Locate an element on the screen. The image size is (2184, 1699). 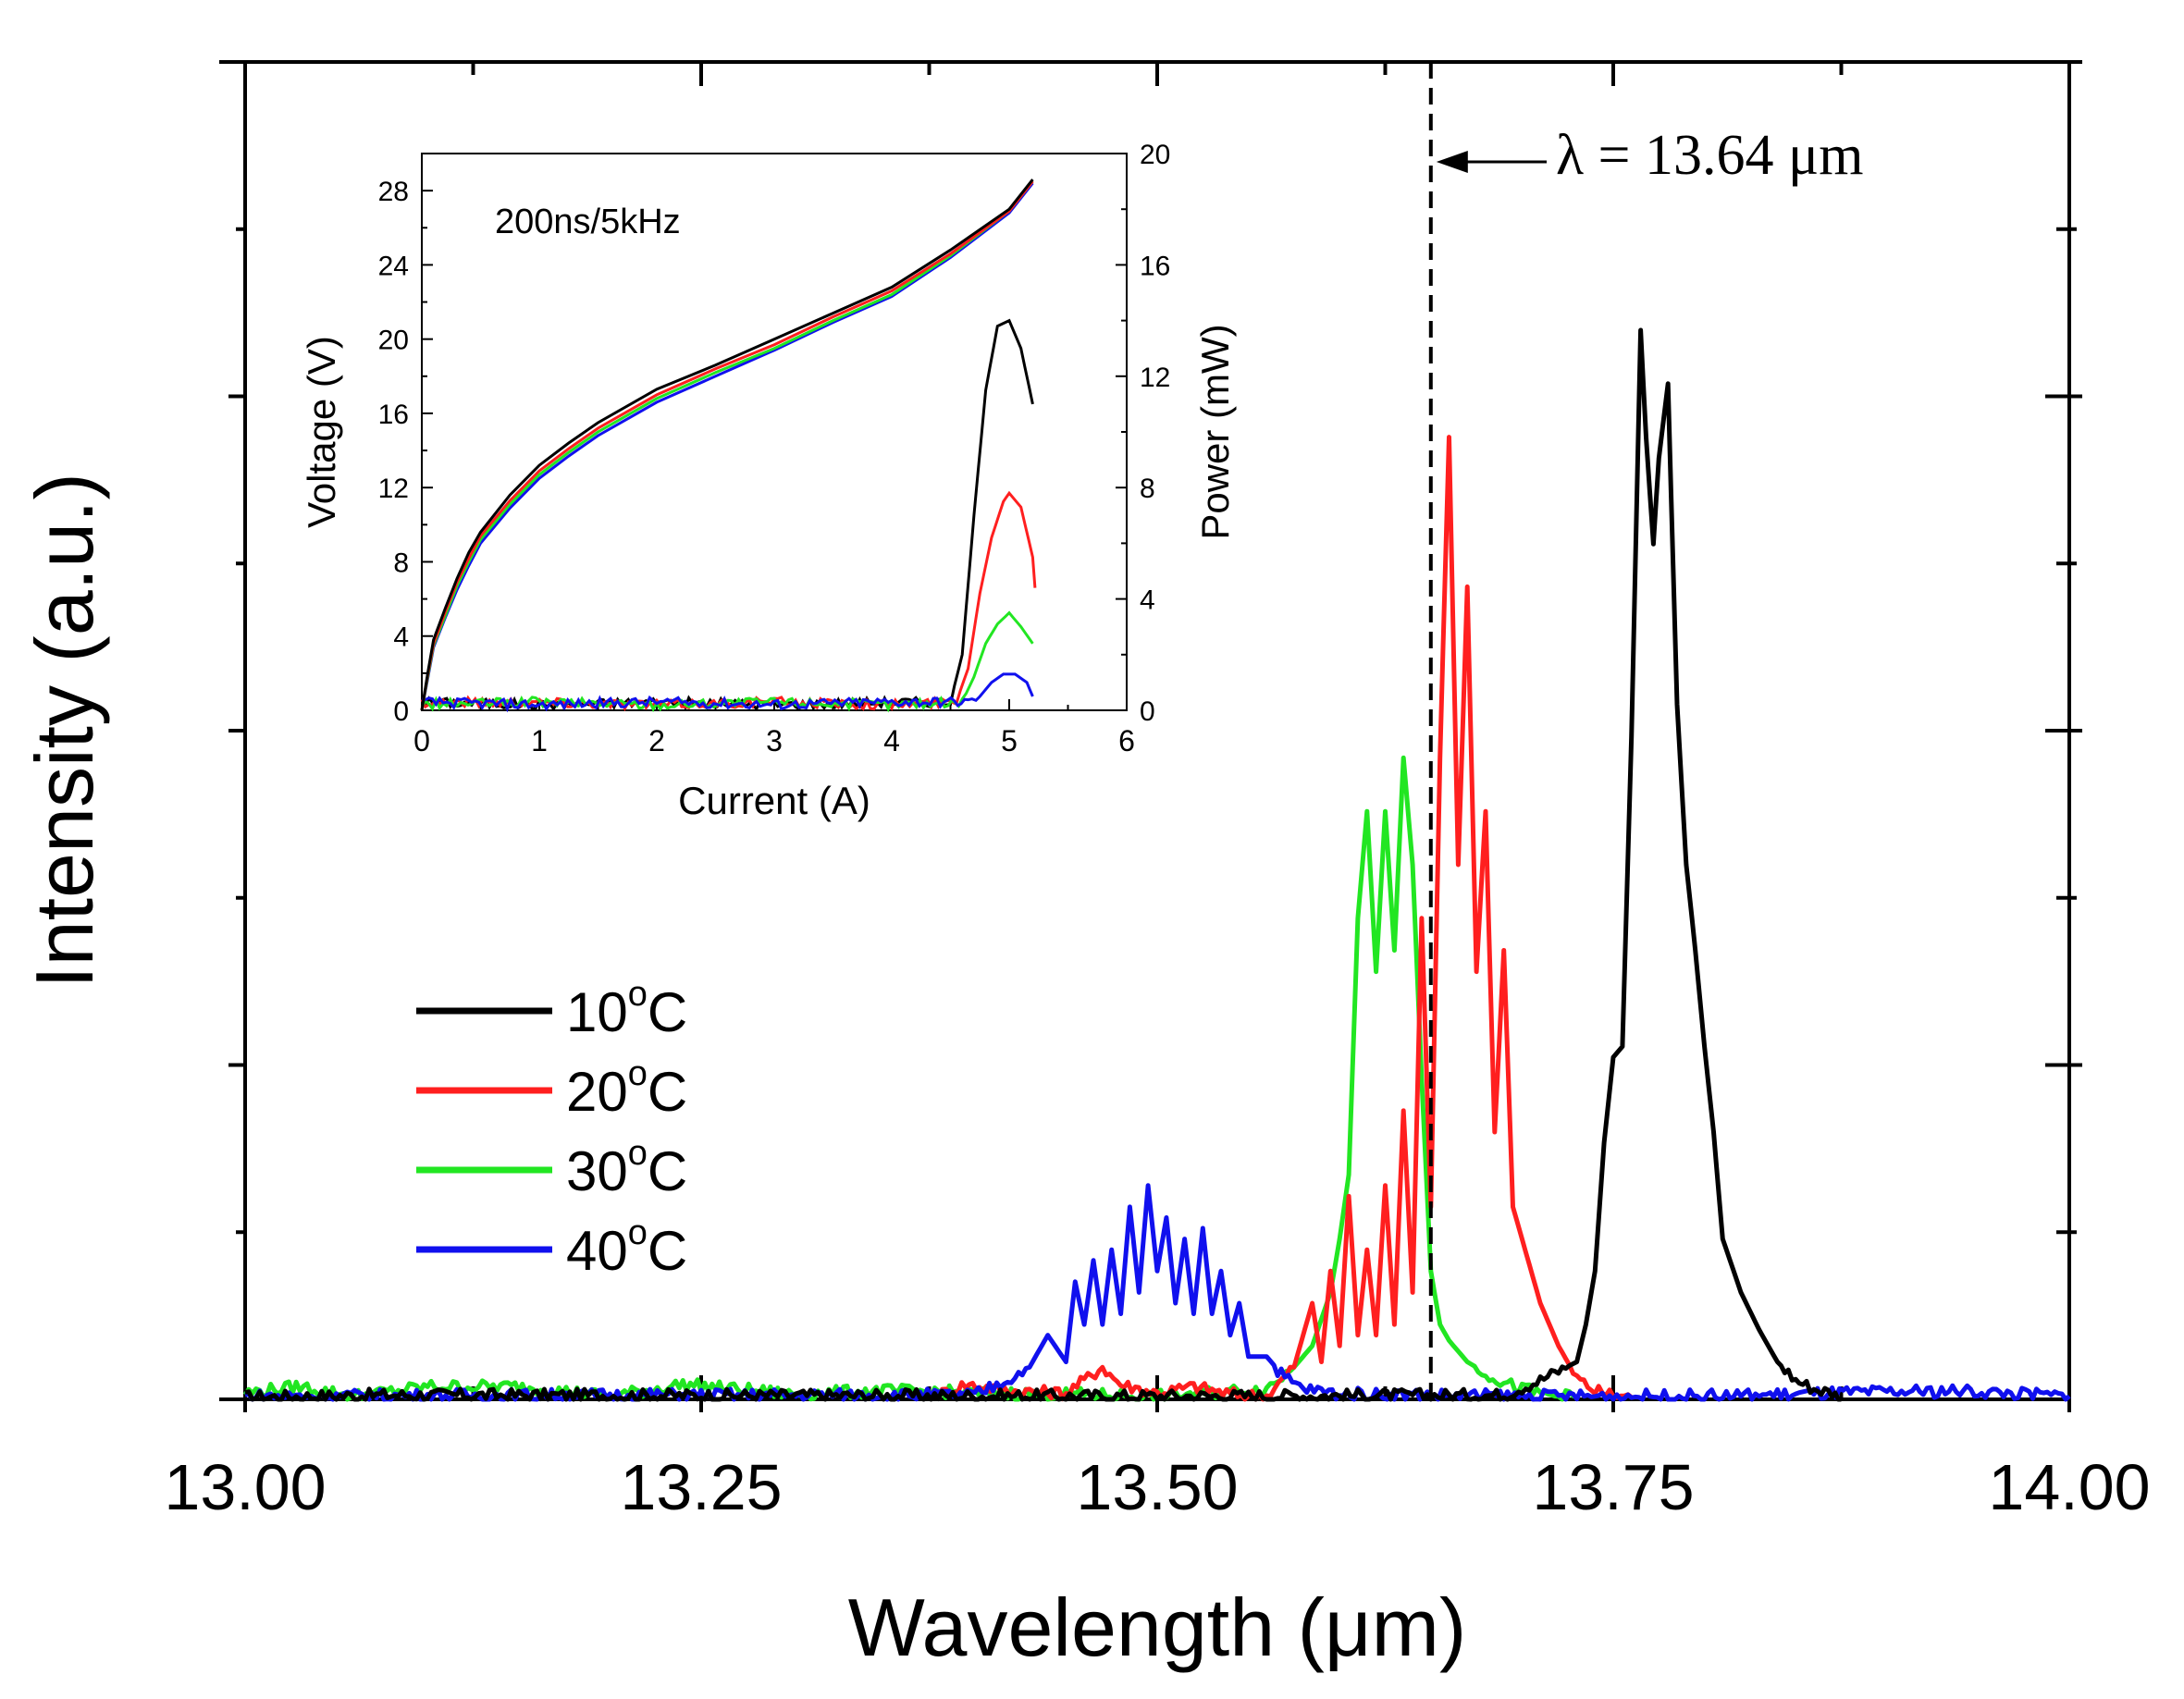
inset-x-tick-label: 6 is located at coordinates (1126, 740).